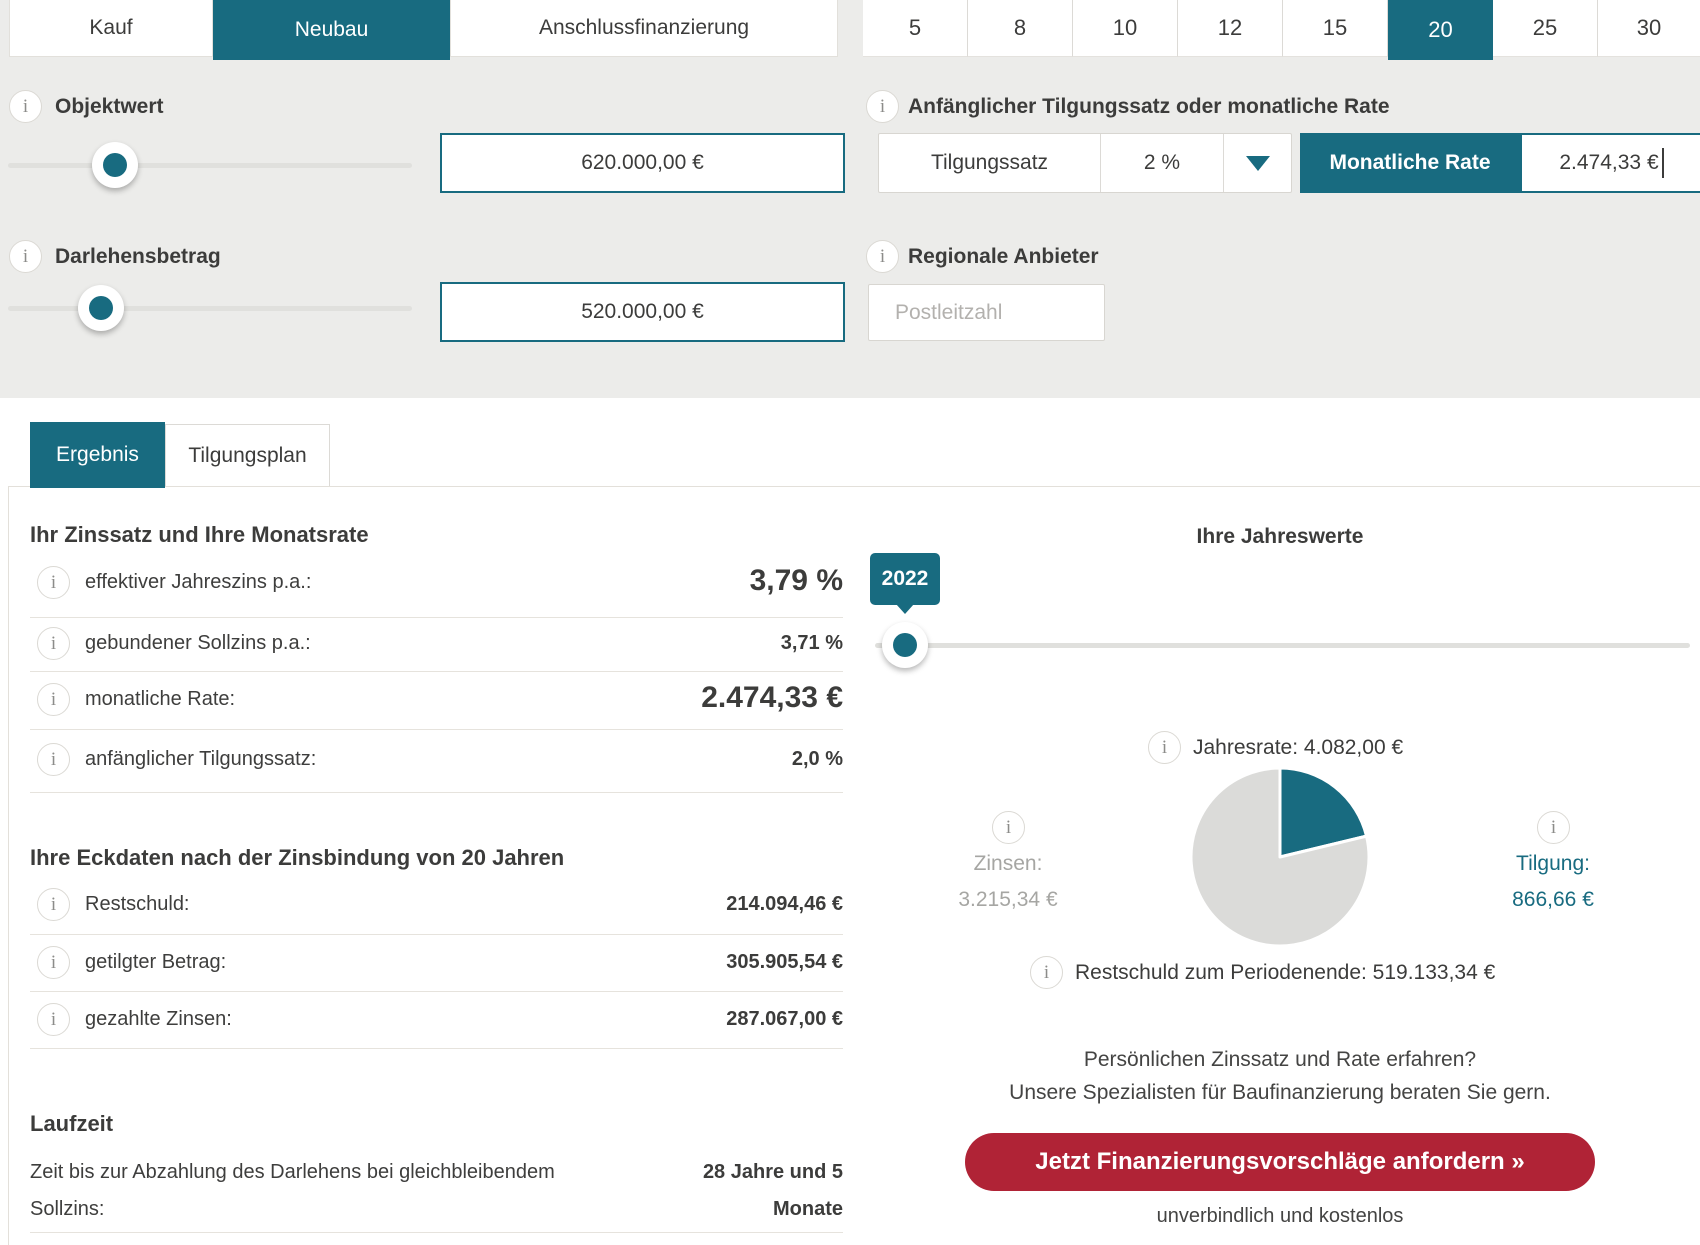 This screenshot has height=1245, width=1700. I want to click on result-row: i gezahlte Zinsen: 287.067,00 €, so click(436, 1020).